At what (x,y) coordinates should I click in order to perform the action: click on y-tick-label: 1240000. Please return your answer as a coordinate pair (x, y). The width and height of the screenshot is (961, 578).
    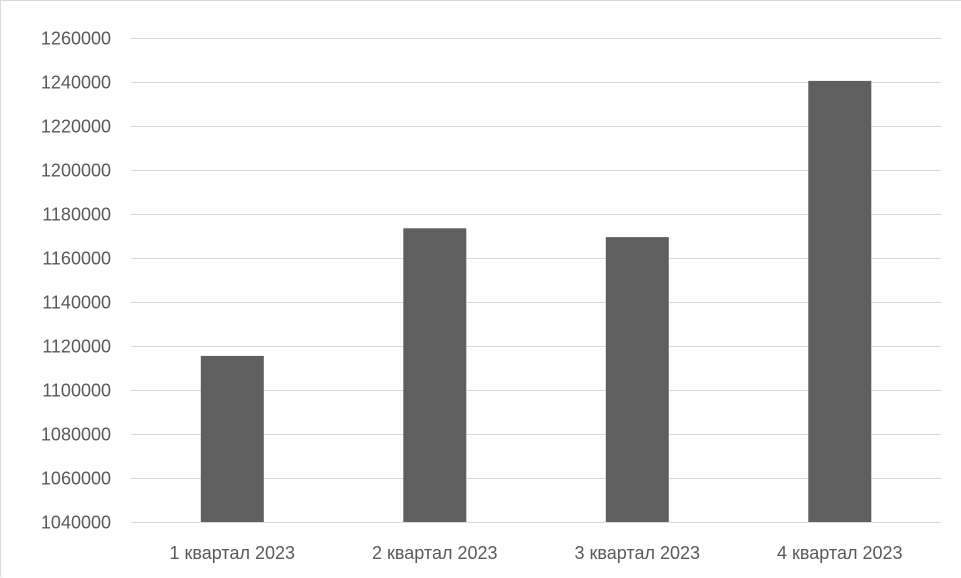
    Looking at the image, I should click on (76, 83).